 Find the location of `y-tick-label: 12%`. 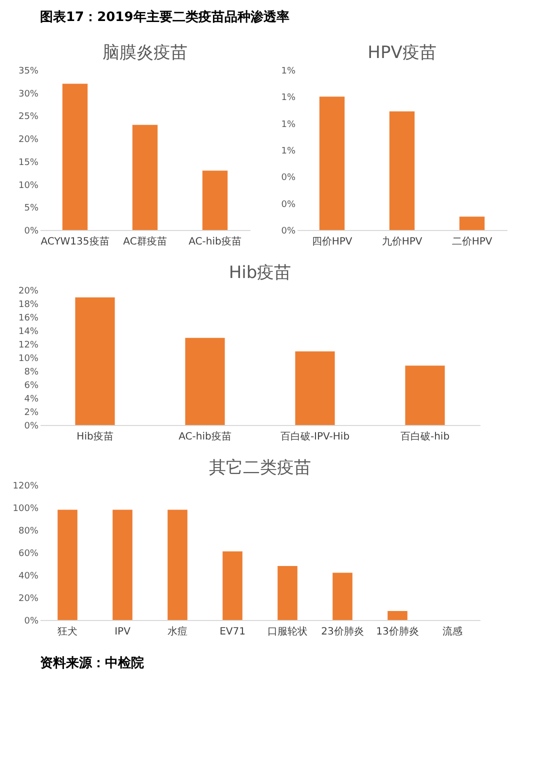

y-tick-label: 12% is located at coordinates (28, 345).